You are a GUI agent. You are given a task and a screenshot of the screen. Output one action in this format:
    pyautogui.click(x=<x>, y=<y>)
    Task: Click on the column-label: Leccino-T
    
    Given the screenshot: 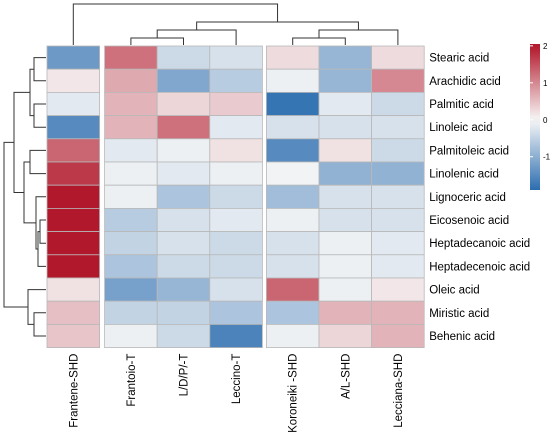 What is the action you would take?
    pyautogui.click(x=237, y=379)
    